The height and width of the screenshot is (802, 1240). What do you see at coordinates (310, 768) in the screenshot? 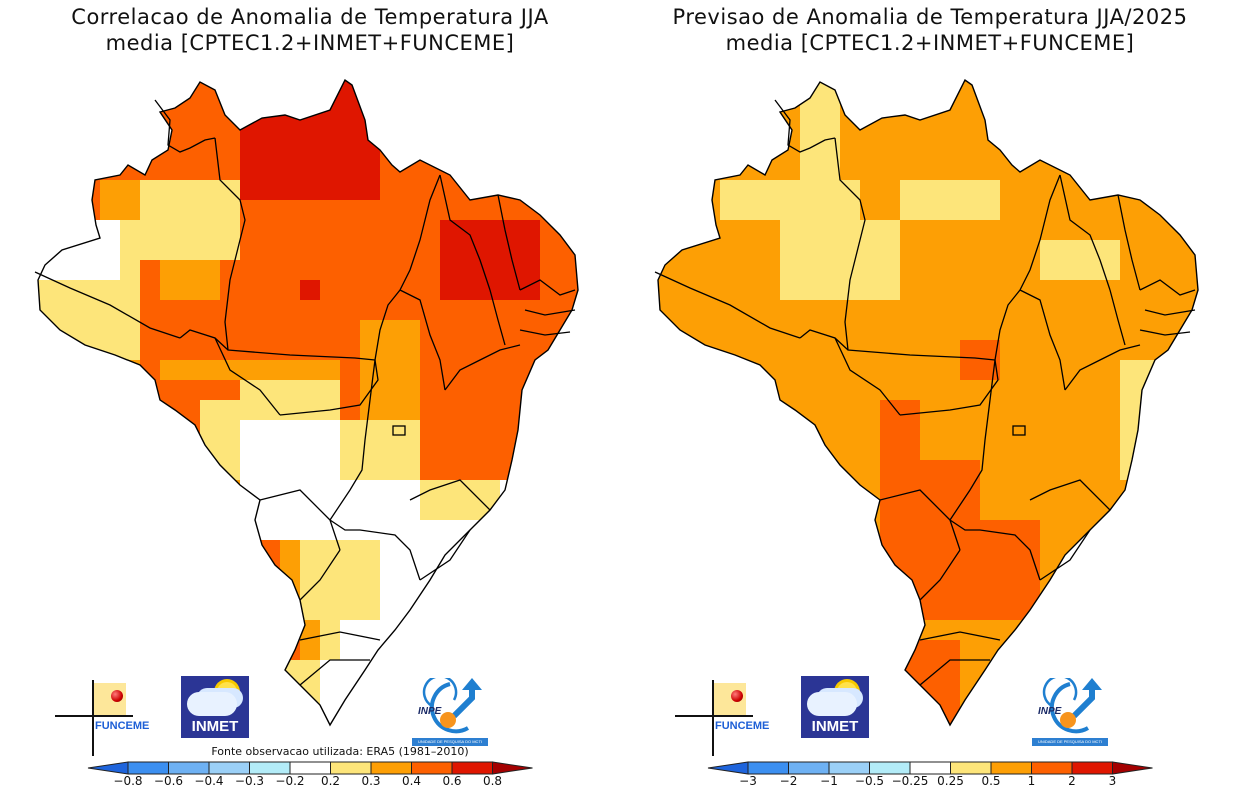
I see `colorbar-correlation` at bounding box center [310, 768].